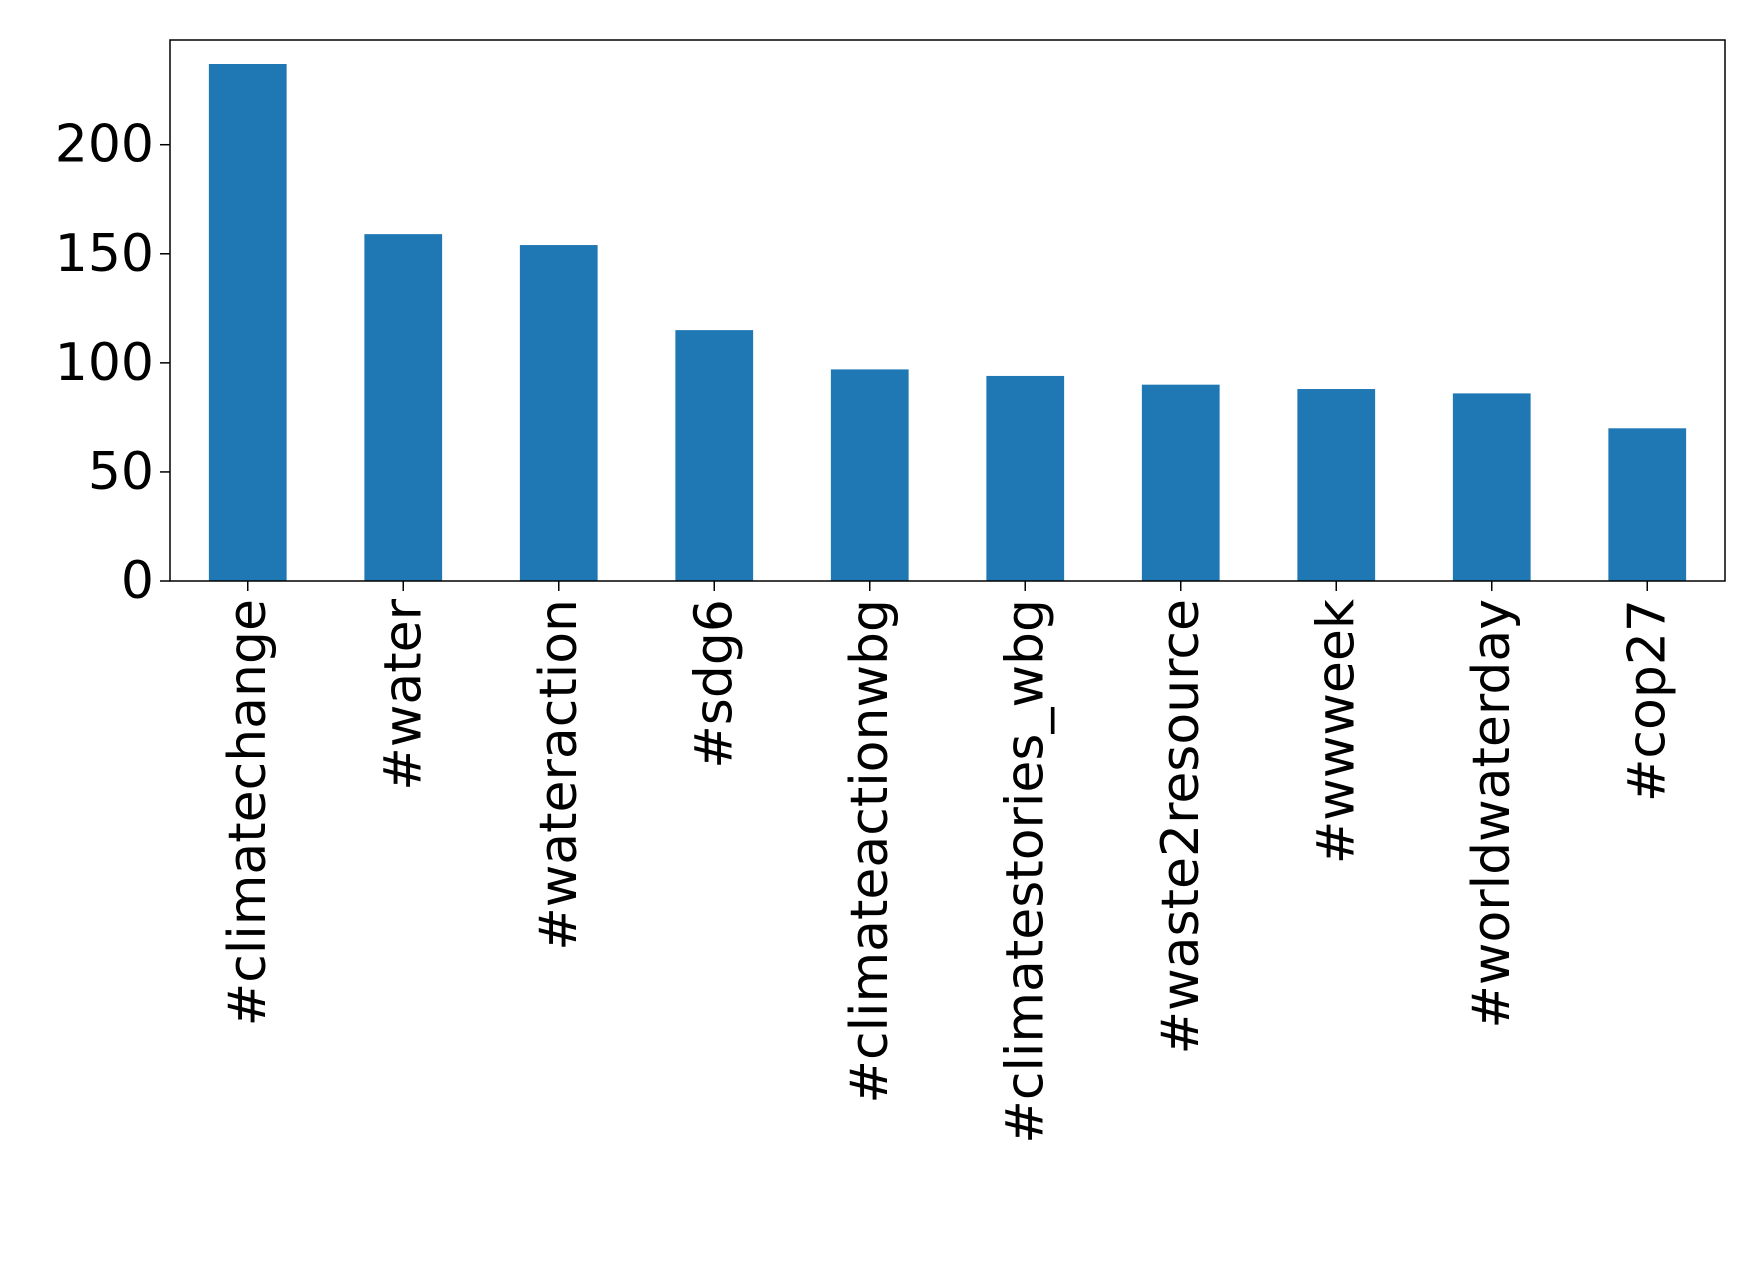  What do you see at coordinates (1336, 731) in the screenshot?
I see `x-tick-label: #wwweek` at bounding box center [1336, 731].